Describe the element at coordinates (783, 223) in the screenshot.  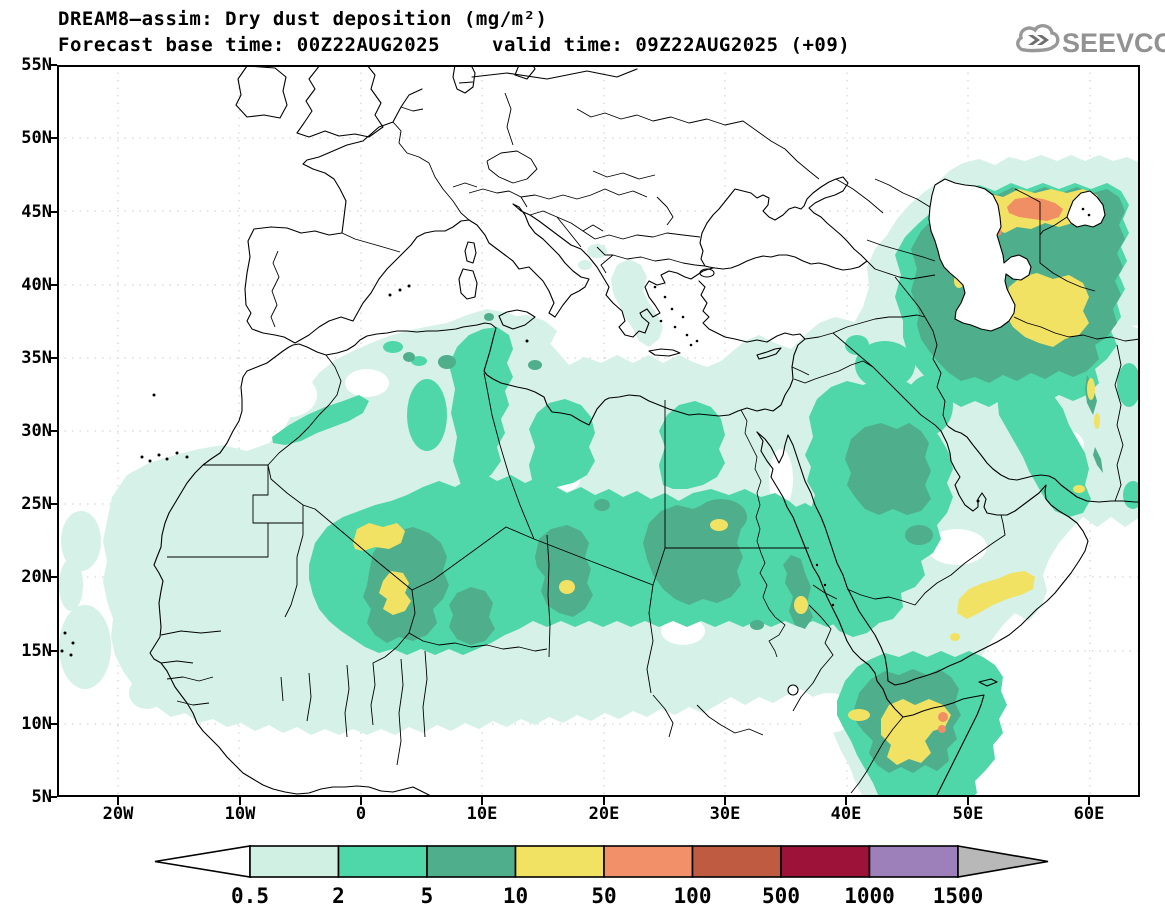
I see `black-sea` at that location.